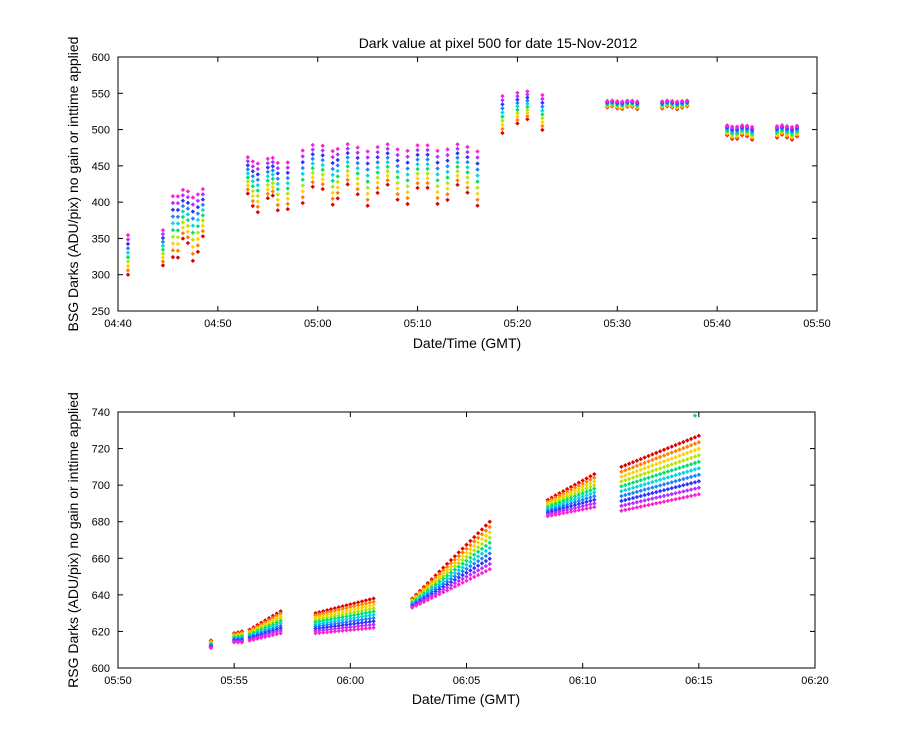 The width and height of the screenshot is (900, 750). I want to click on x-tick-label: 04:50, so click(218, 324).